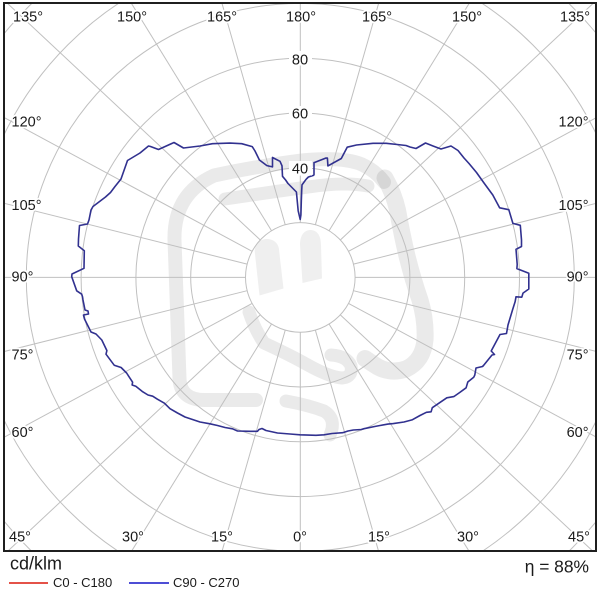 The height and width of the screenshot is (600, 600). Describe the element at coordinates (300, 115) in the screenshot. I see `svg-text: 60` at that location.